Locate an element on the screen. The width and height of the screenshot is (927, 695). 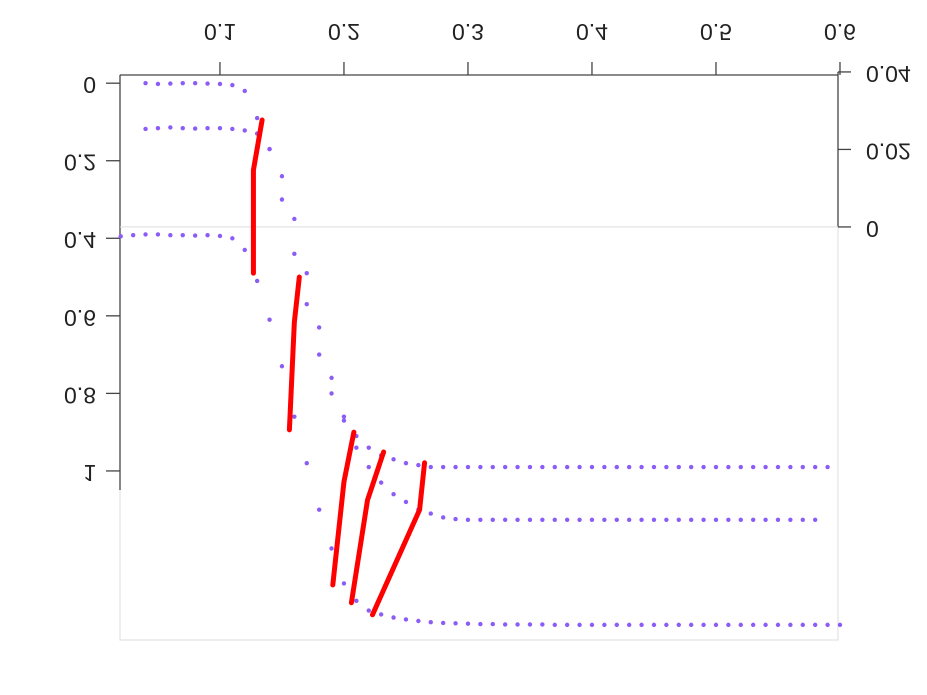
x-tick-label: 0.3 is located at coordinates (468, 32).